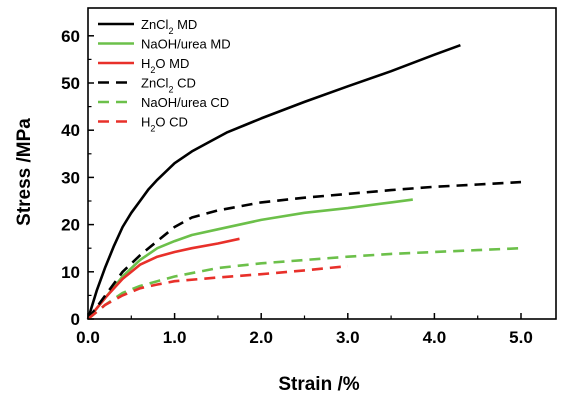  Describe the element at coordinates (88, 337) in the screenshot. I see `x-tick-label: 0.0` at that location.